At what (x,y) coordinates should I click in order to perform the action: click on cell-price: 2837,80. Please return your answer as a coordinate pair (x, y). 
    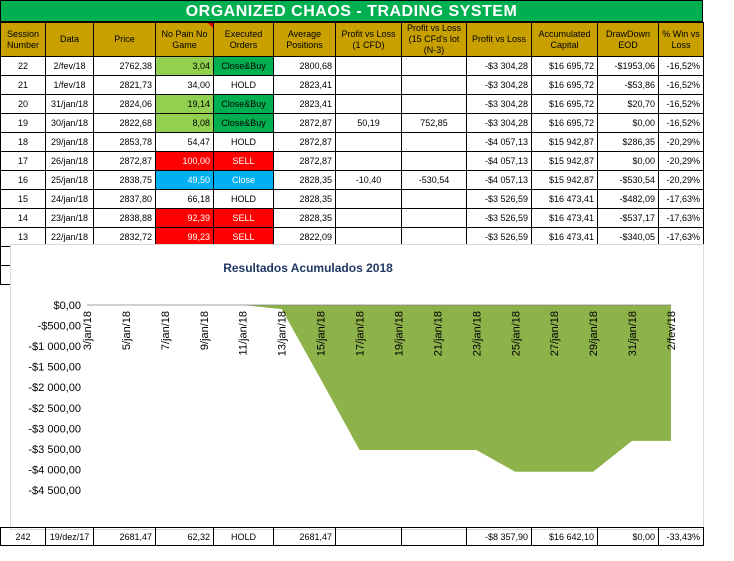
    Looking at the image, I should click on (124, 199).